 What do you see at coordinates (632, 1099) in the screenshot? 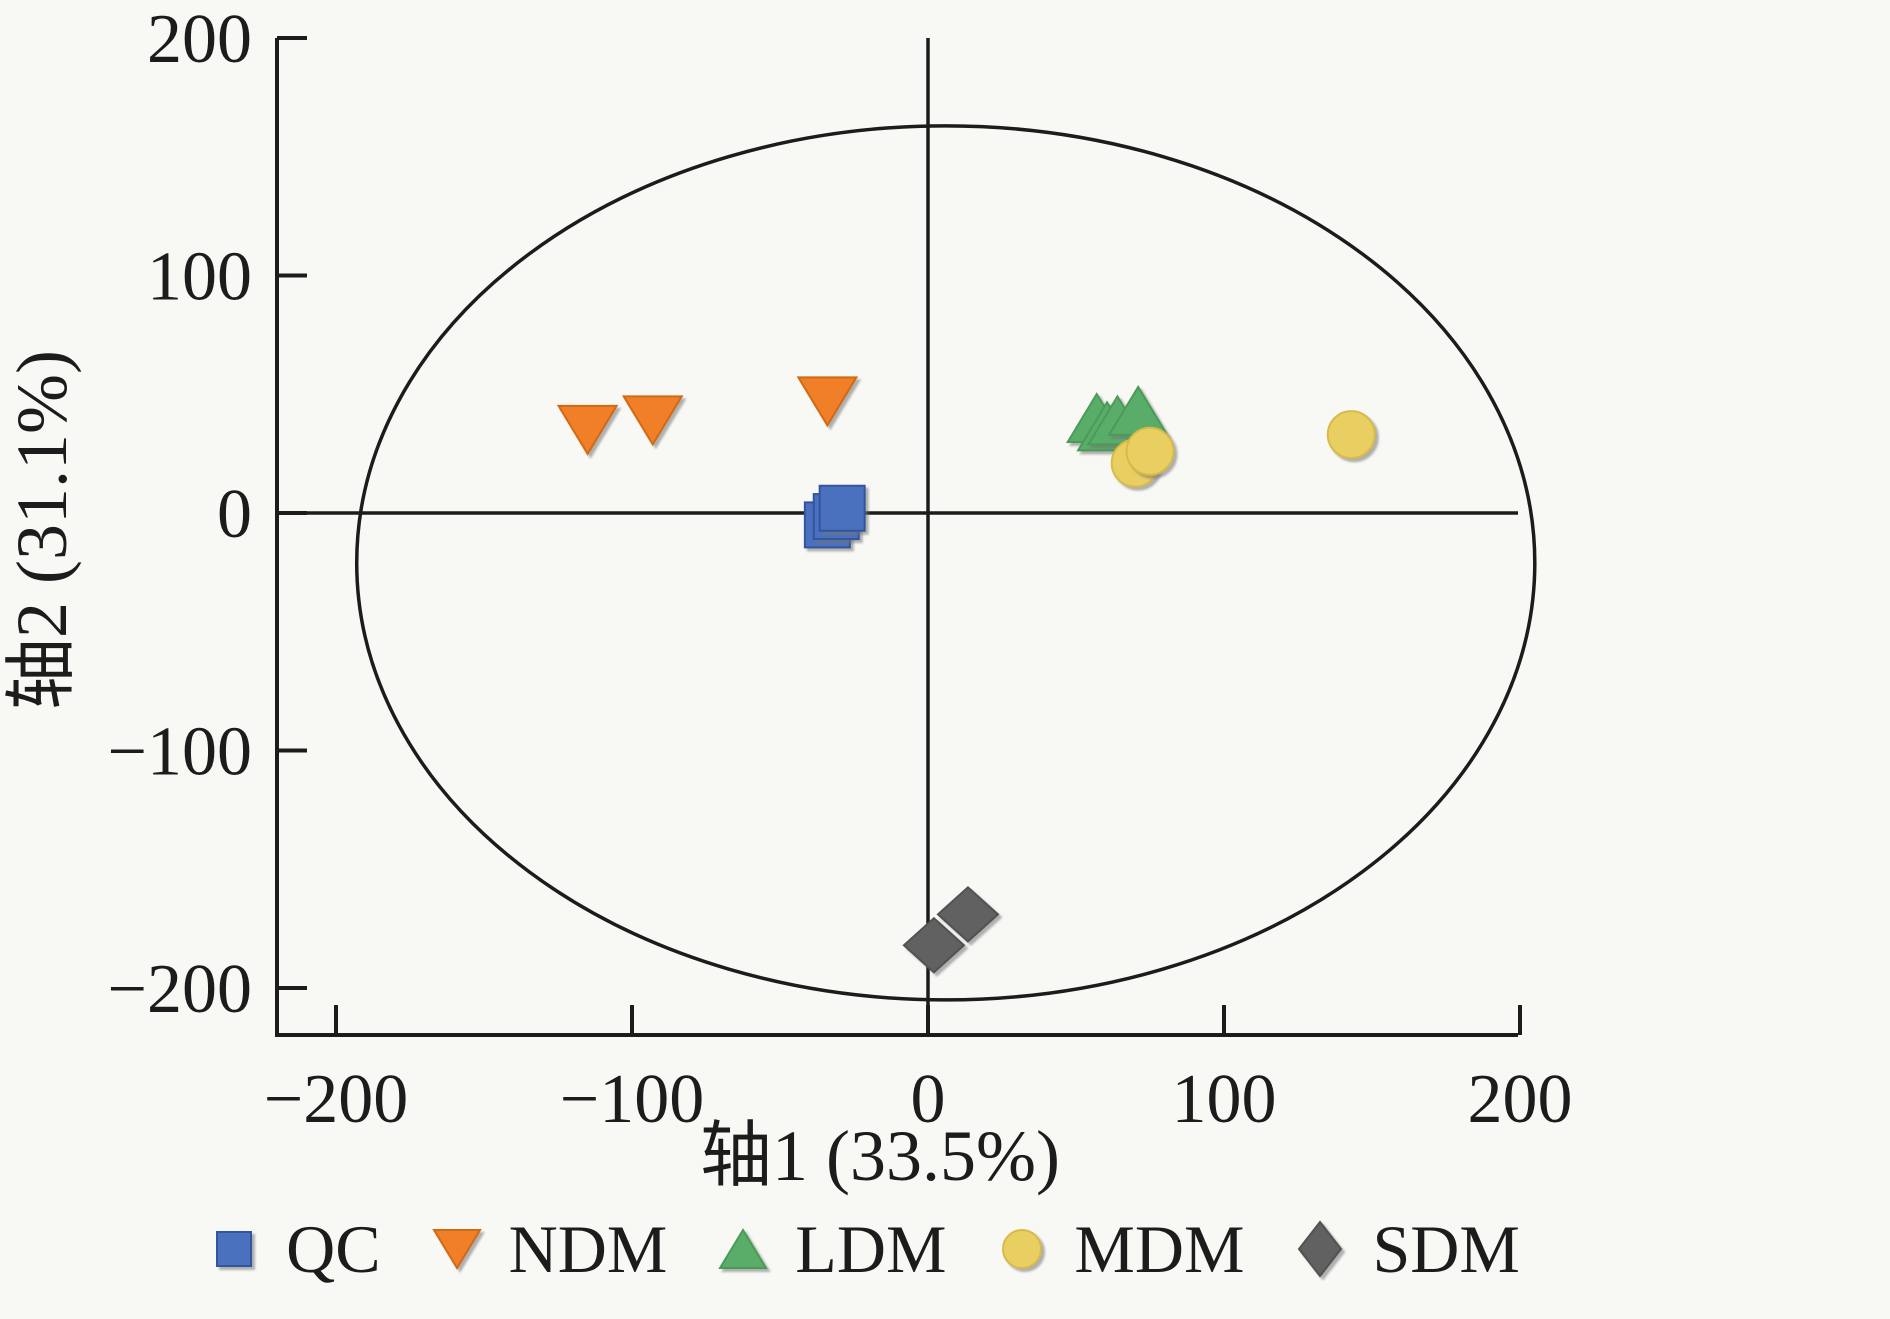
I see `x-axis-tick-label: −100` at bounding box center [632, 1099].